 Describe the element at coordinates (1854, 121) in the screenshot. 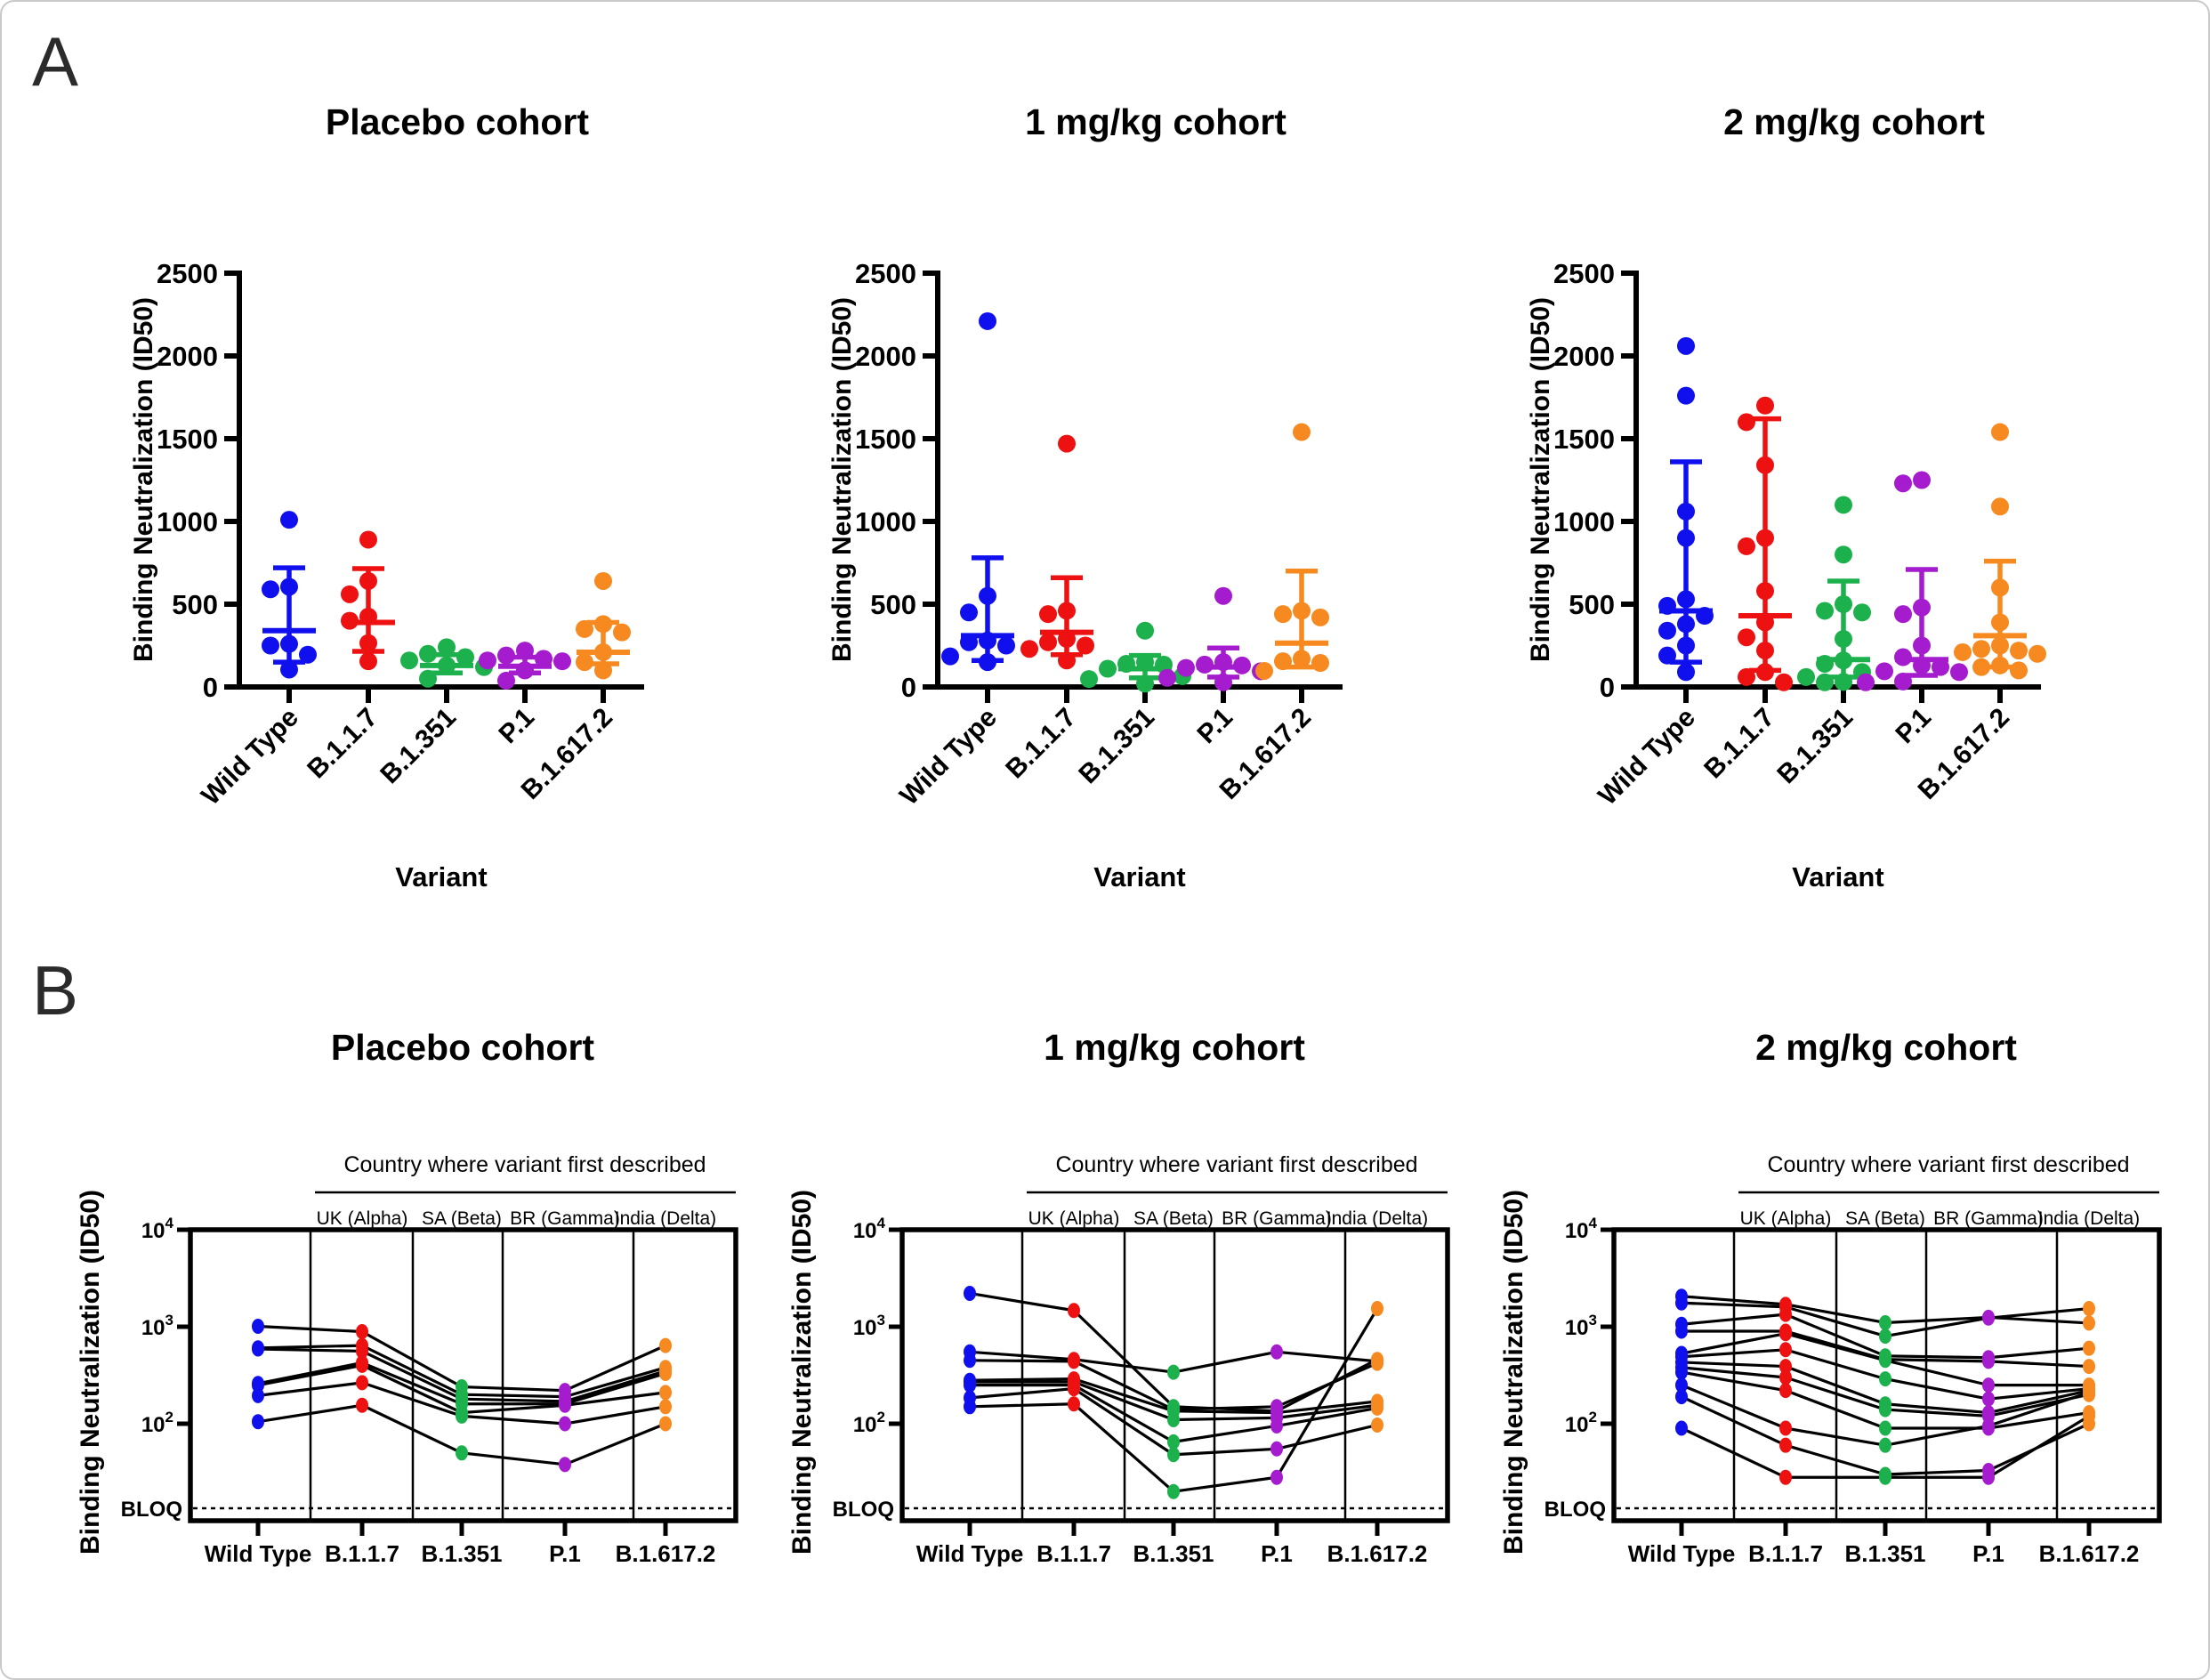

I see `chart-title-a-2mgkg: 2 mg/kg cohort` at that location.